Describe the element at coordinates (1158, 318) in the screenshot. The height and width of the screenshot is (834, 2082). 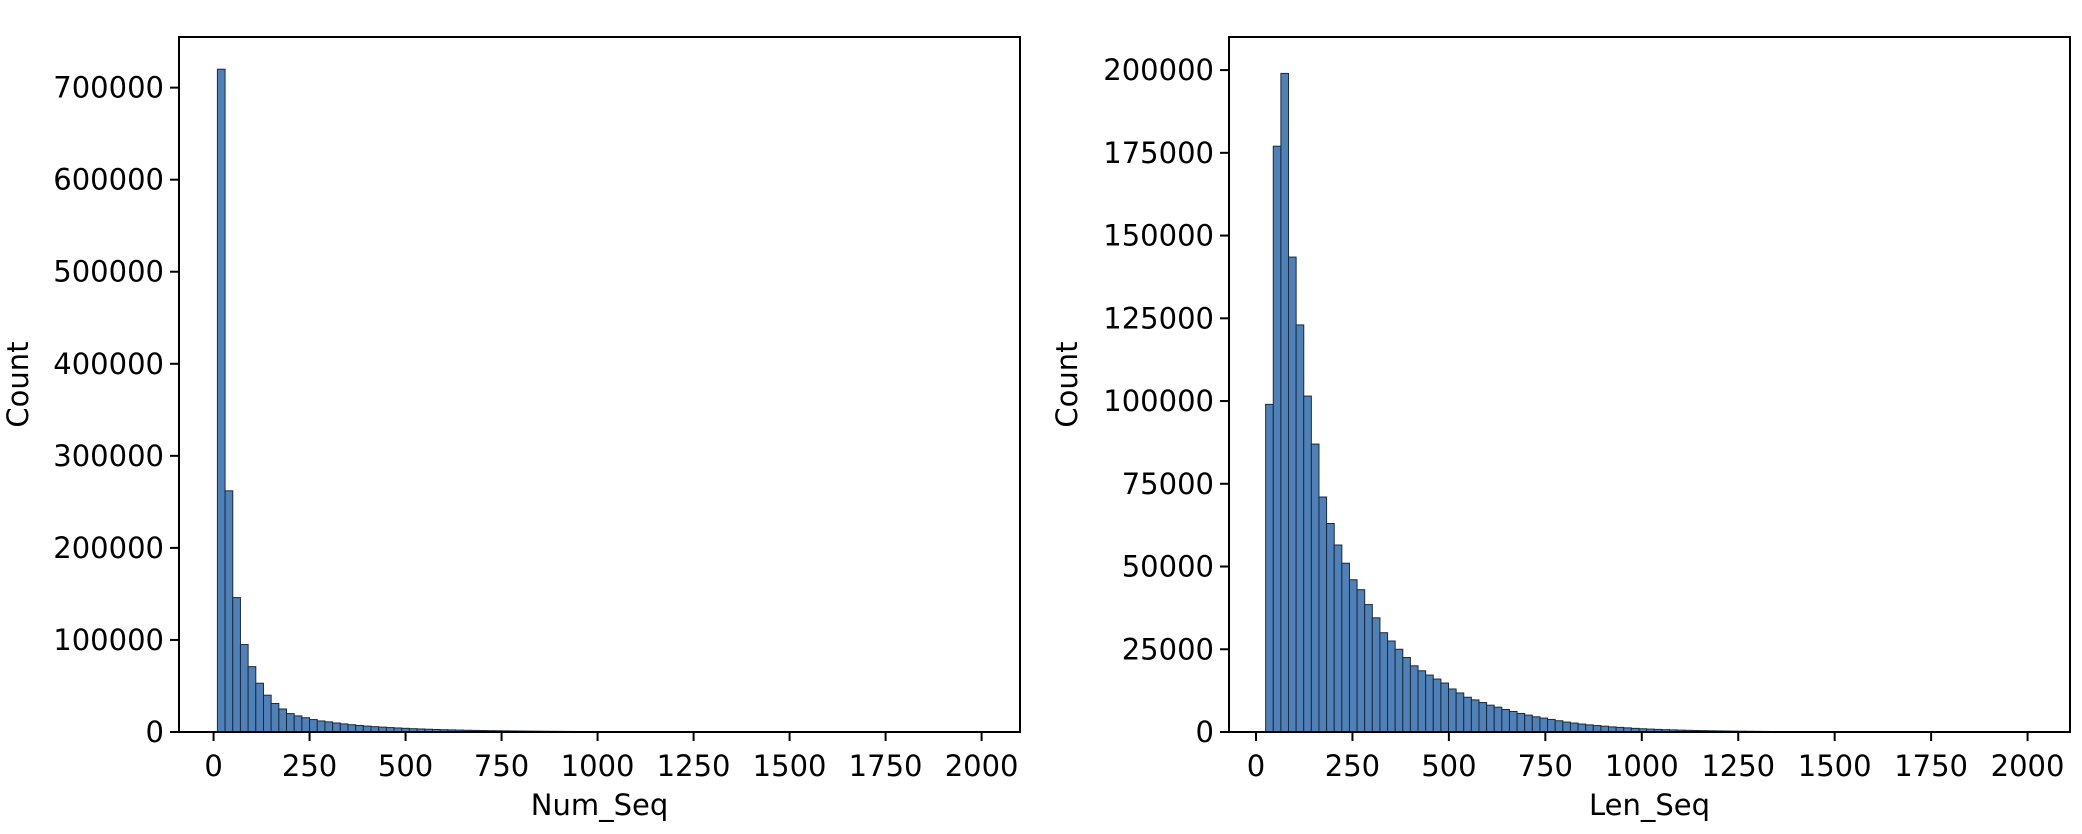
I see `len-seq-y-tick-label: 125000` at that location.